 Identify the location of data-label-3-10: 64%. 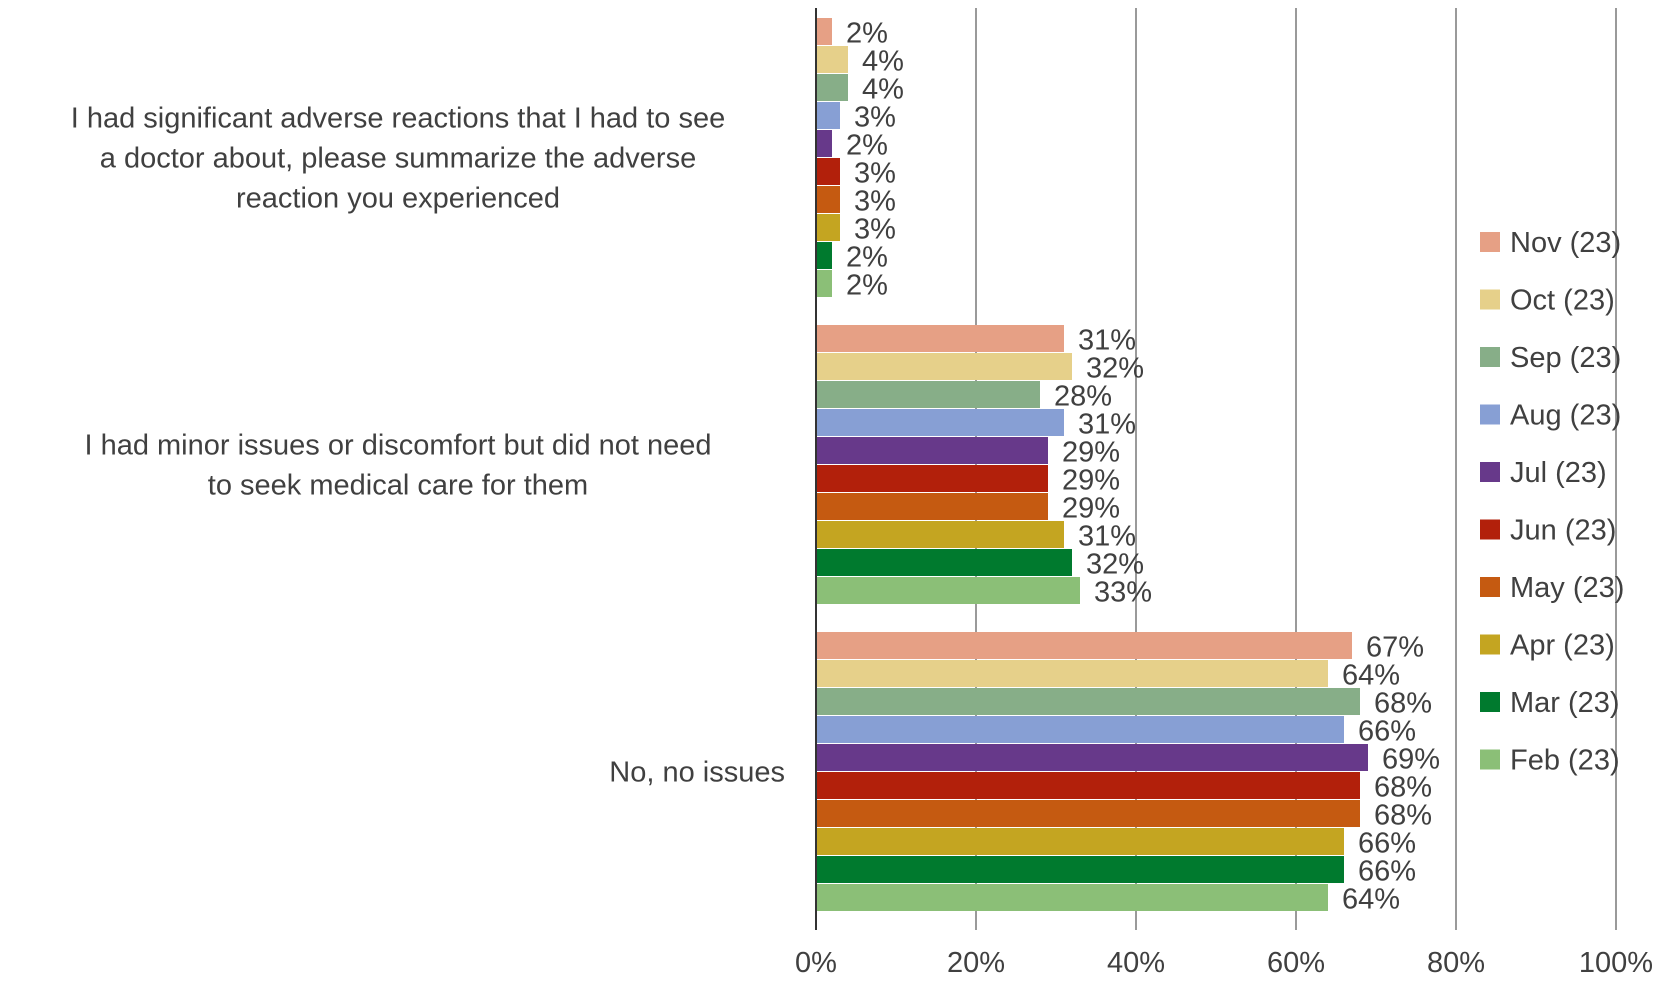
(1371, 900).